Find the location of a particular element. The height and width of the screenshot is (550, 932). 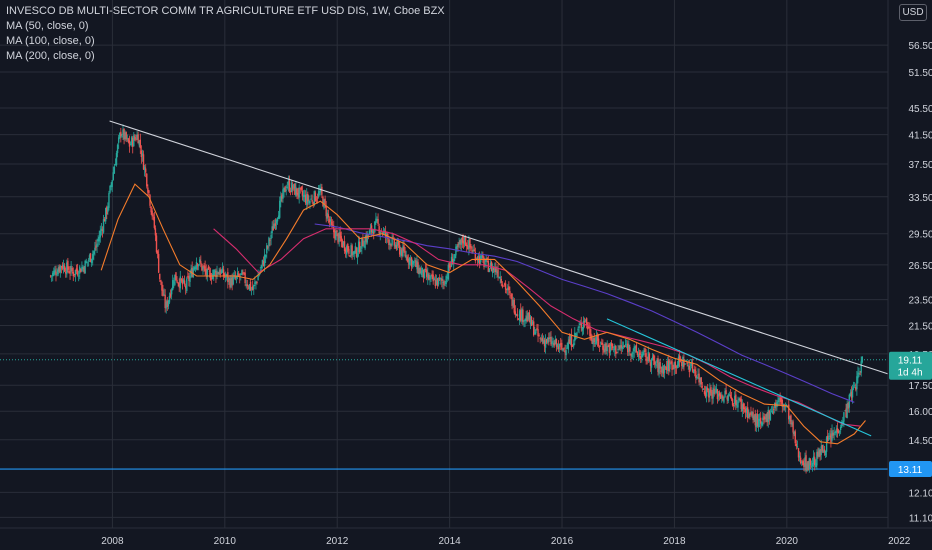

last-price-value: 19.11 is located at coordinates (910, 361).